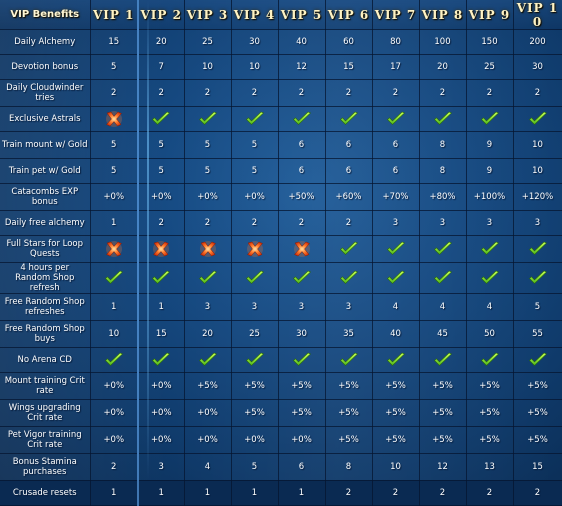 The height and width of the screenshot is (506, 562). Describe the element at coordinates (45, 145) in the screenshot. I see `benefit-label: Train mount w/ Gold` at that location.